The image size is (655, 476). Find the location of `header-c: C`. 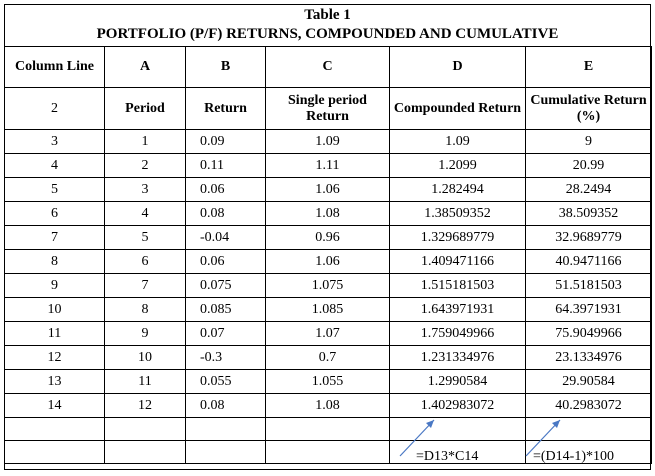

header-c: C is located at coordinates (327, 67).